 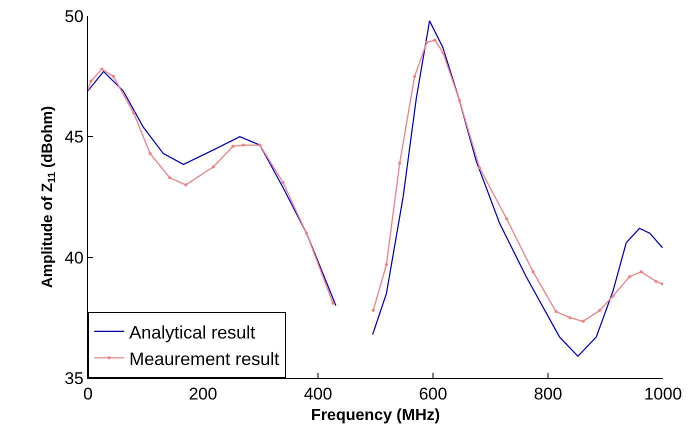 What do you see at coordinates (74, 378) in the screenshot?
I see `y-tick-label: 35` at bounding box center [74, 378].